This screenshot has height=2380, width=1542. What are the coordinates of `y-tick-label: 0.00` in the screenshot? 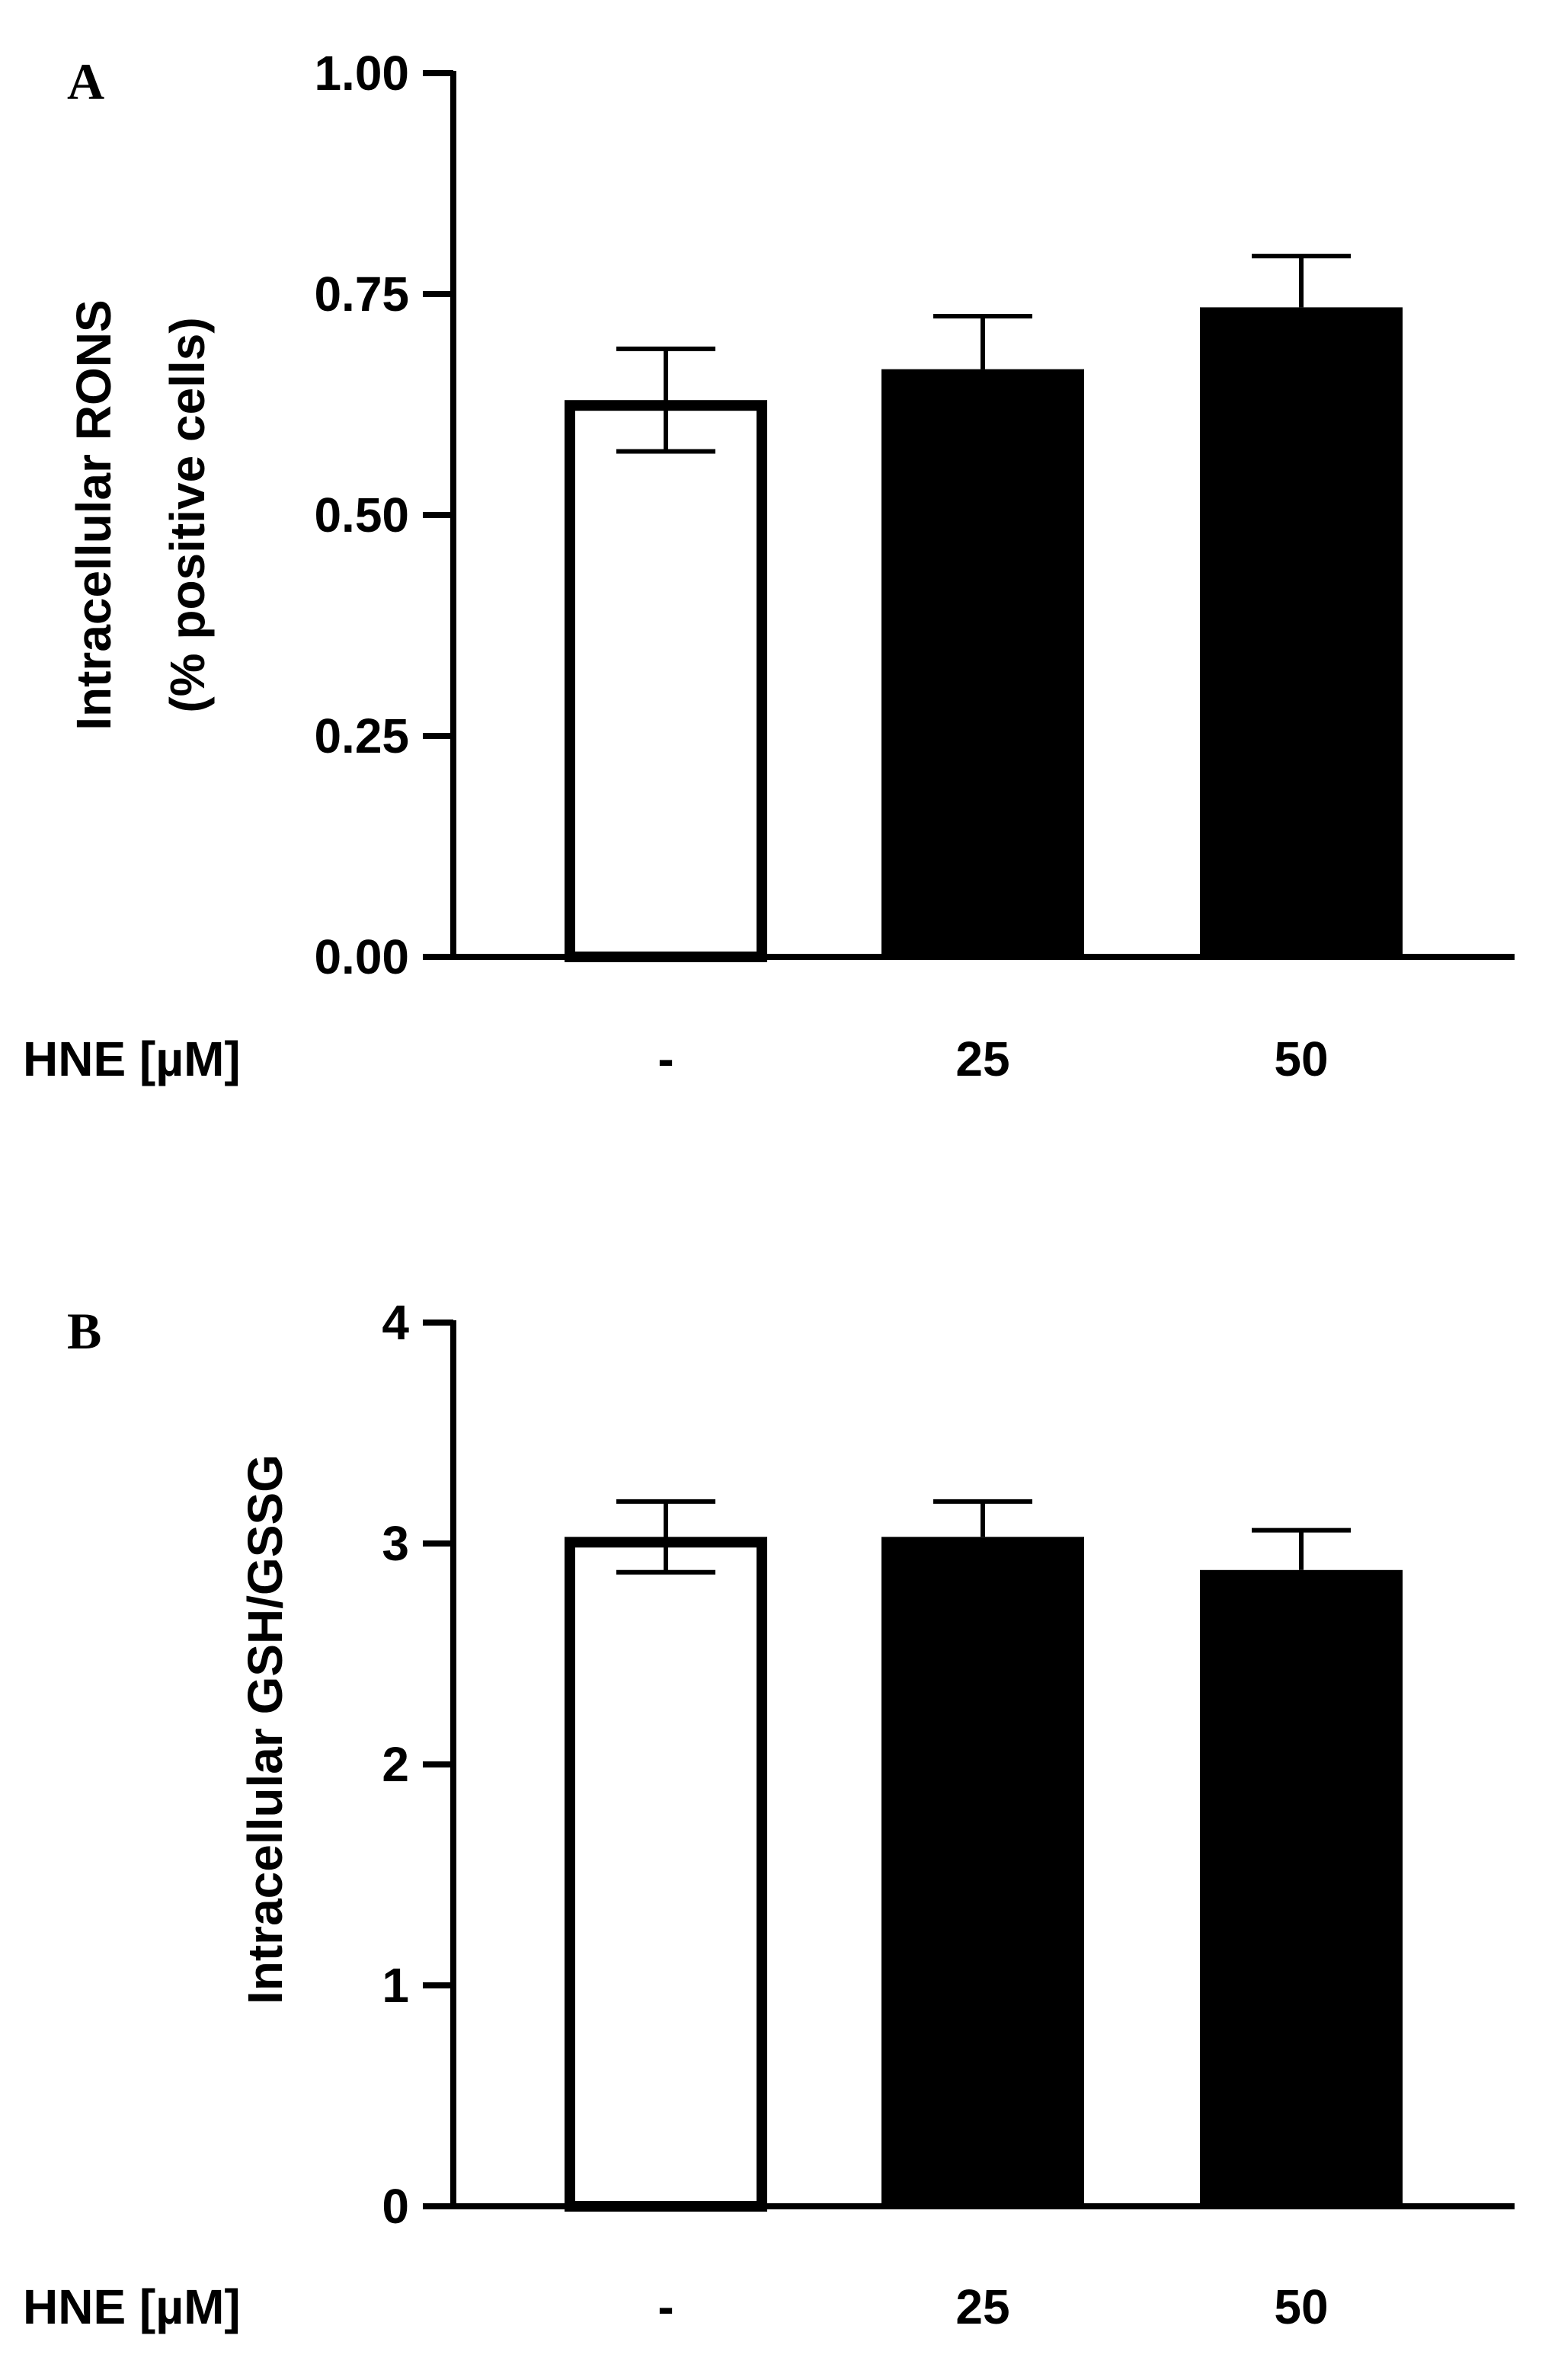 It's located at (361, 956).